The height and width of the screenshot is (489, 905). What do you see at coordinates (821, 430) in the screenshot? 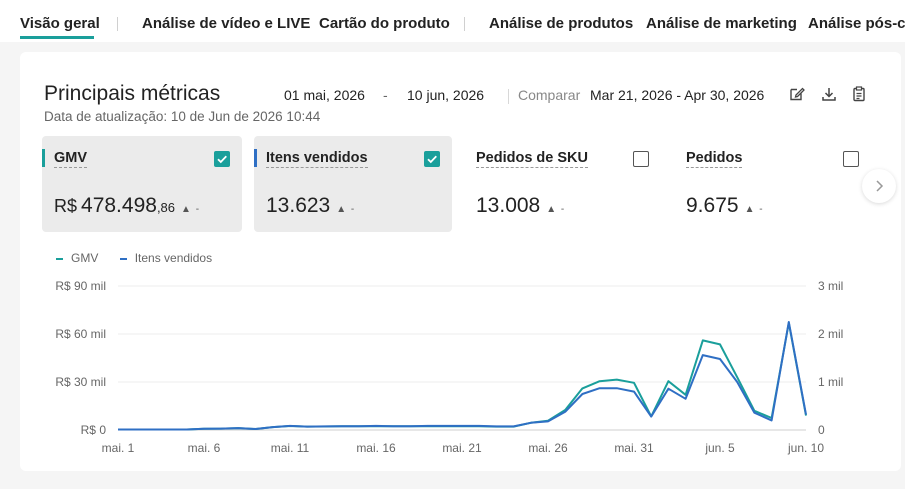
I see `y-right-tick-label: 0` at bounding box center [821, 430].